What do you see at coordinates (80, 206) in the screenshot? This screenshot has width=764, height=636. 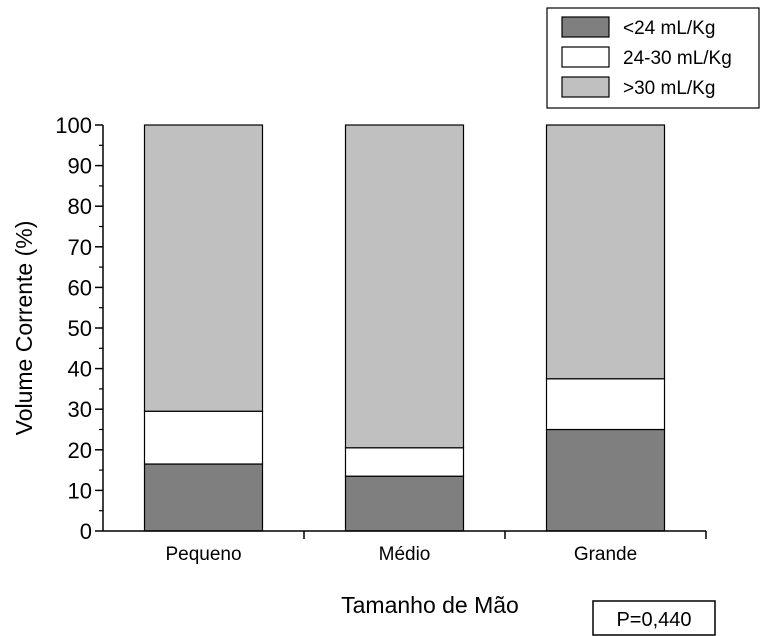 I see `y-tick-label: 80` at bounding box center [80, 206].